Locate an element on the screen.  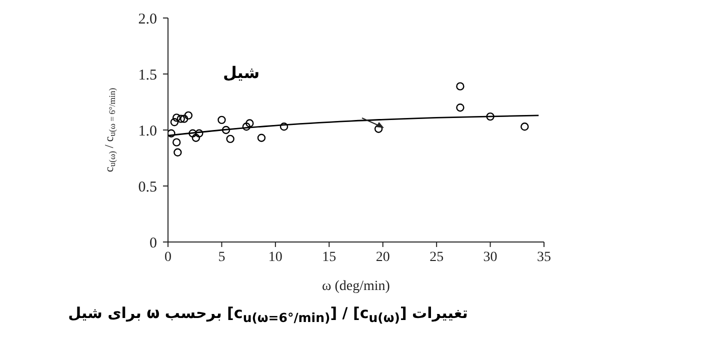
x-tick-label: 30 is located at coordinates (490, 257).